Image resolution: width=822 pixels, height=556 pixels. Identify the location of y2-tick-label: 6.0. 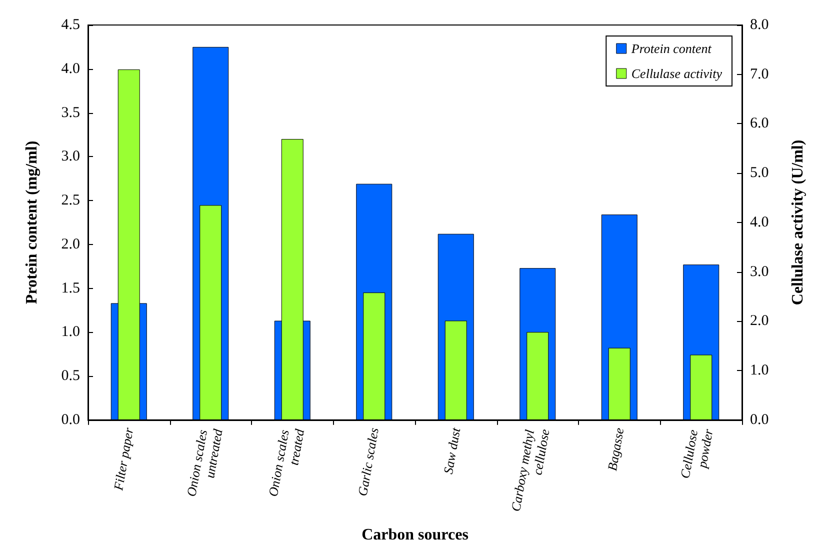
(759, 124).